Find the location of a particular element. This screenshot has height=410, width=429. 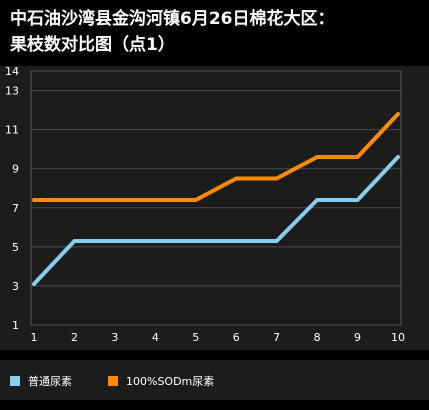

x-tick-label-1: 1 is located at coordinates (34, 337).